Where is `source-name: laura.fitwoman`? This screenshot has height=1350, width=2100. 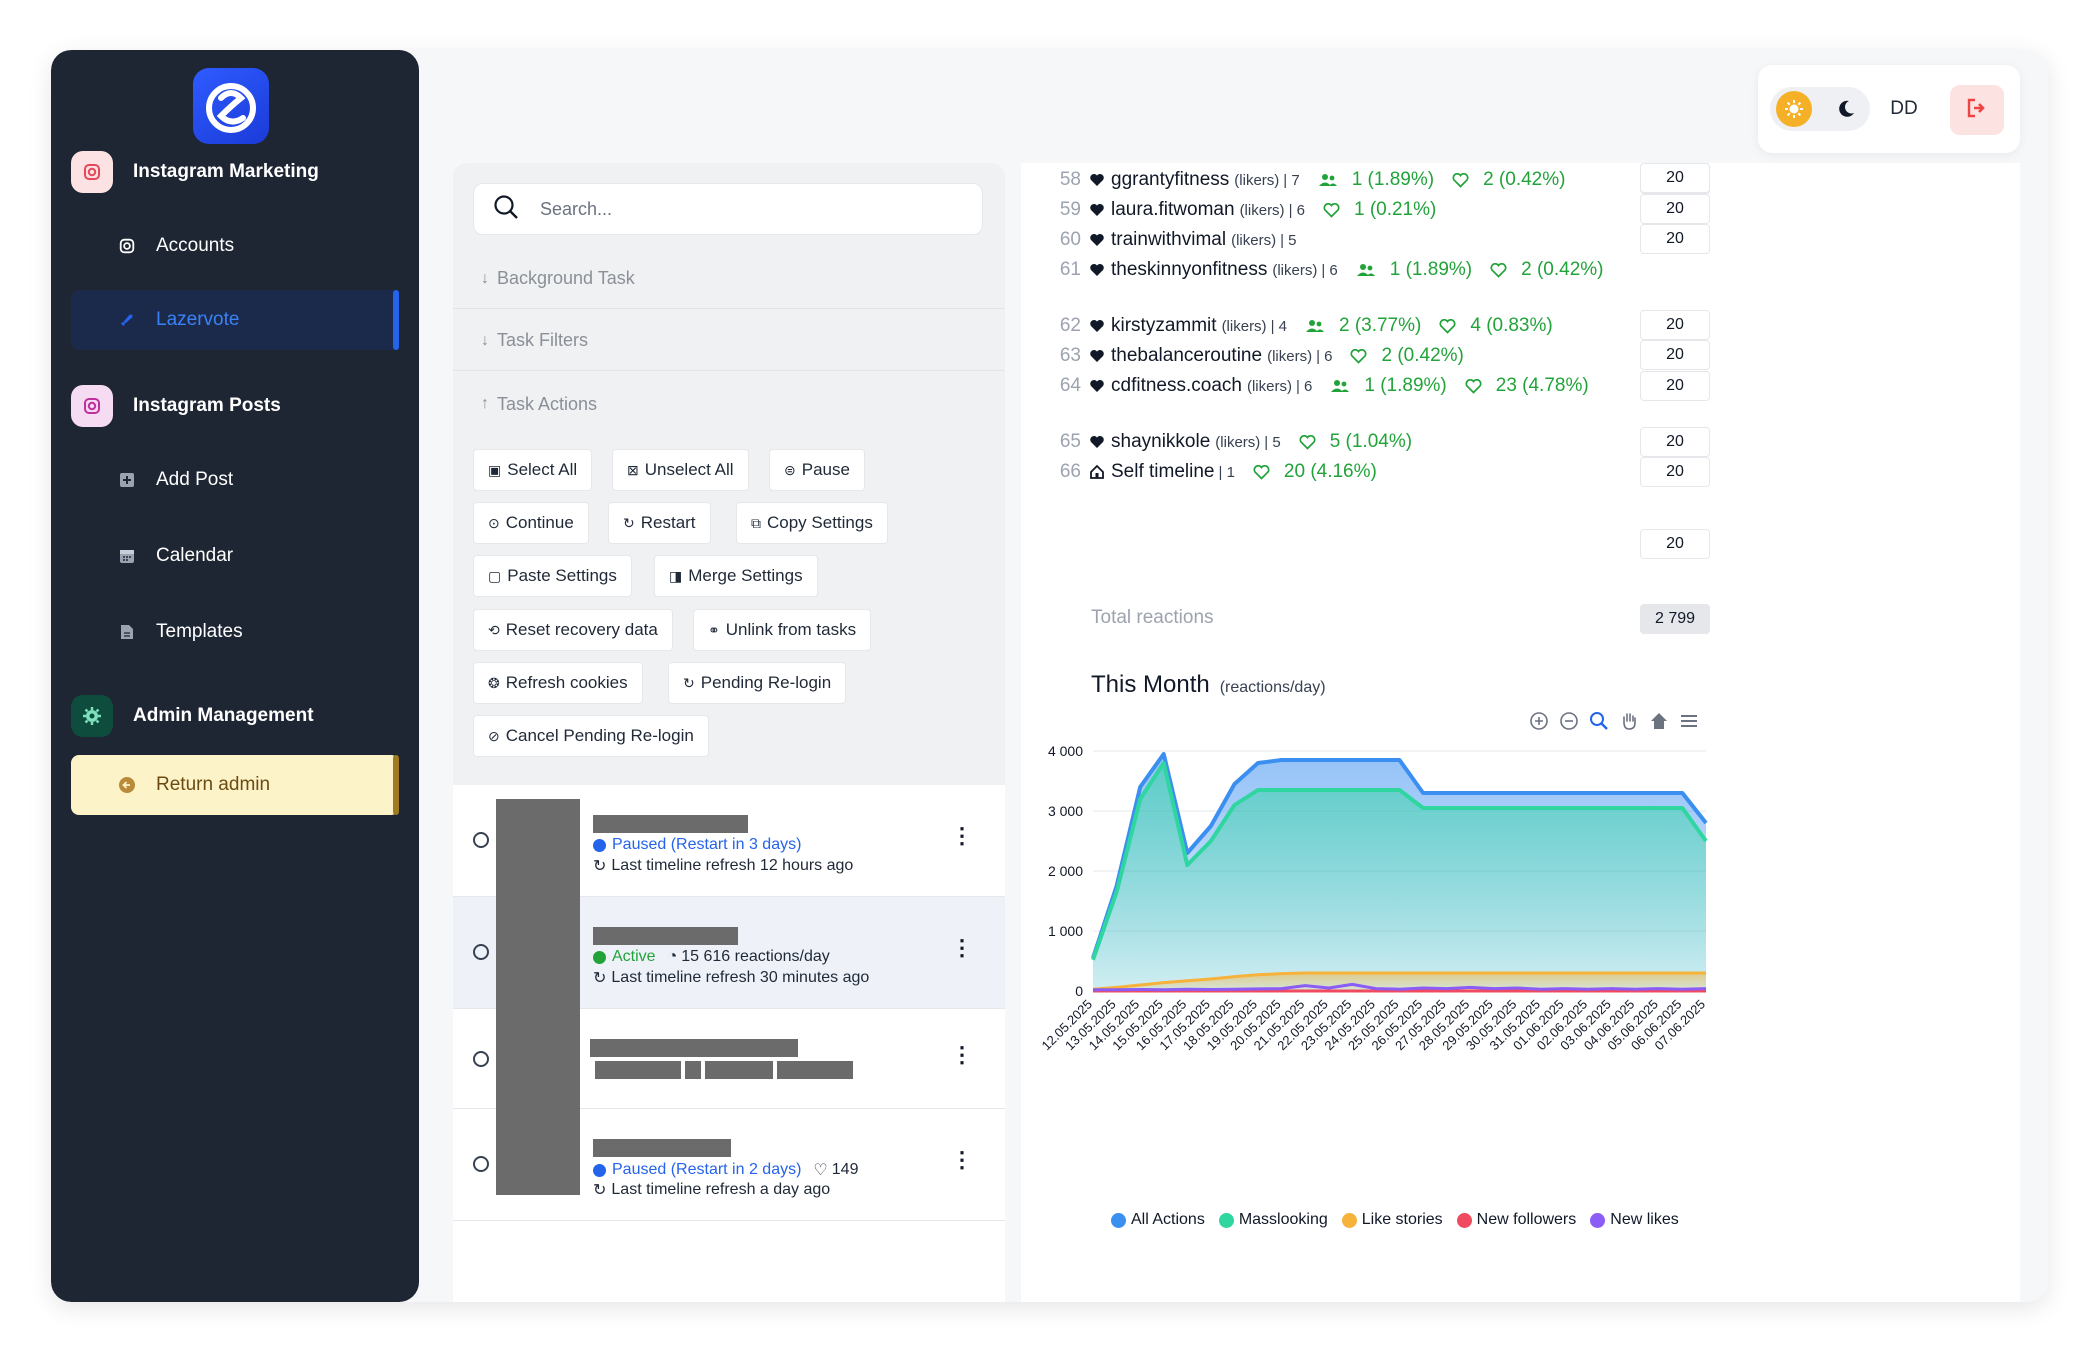 source-name: laura.fitwoman is located at coordinates (1173, 209).